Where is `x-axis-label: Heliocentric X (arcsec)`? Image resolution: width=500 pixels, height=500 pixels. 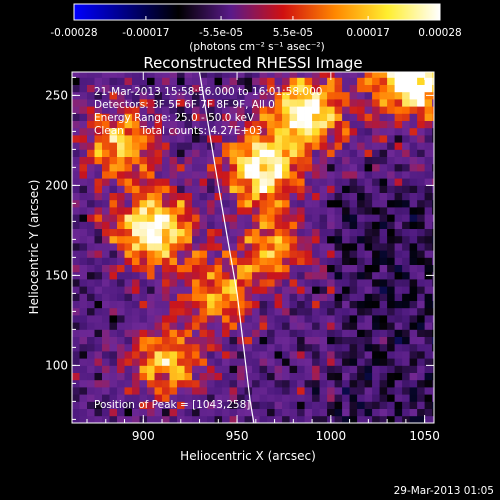
x-axis-label: Heliocentric X (arcsec) is located at coordinates (248, 456).